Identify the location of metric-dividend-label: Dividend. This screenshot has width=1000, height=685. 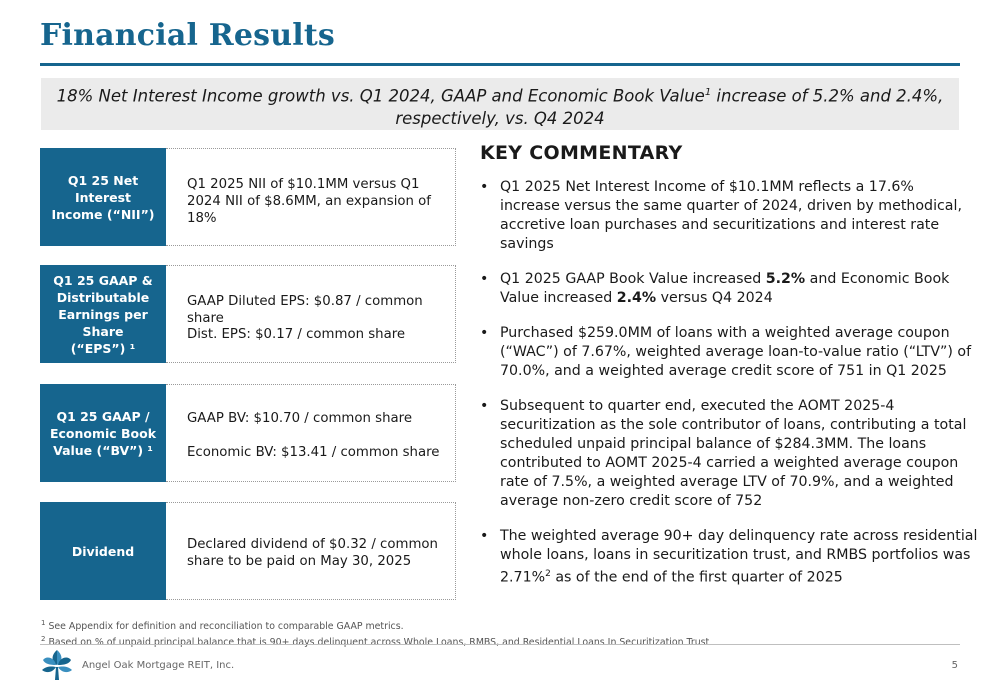
(103, 551).